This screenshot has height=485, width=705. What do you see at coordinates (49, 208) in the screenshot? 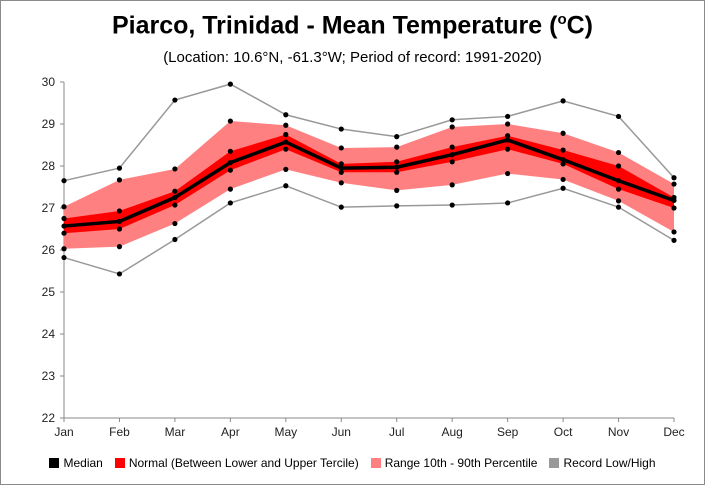
I see `y-tick-label-27: 27` at bounding box center [49, 208].